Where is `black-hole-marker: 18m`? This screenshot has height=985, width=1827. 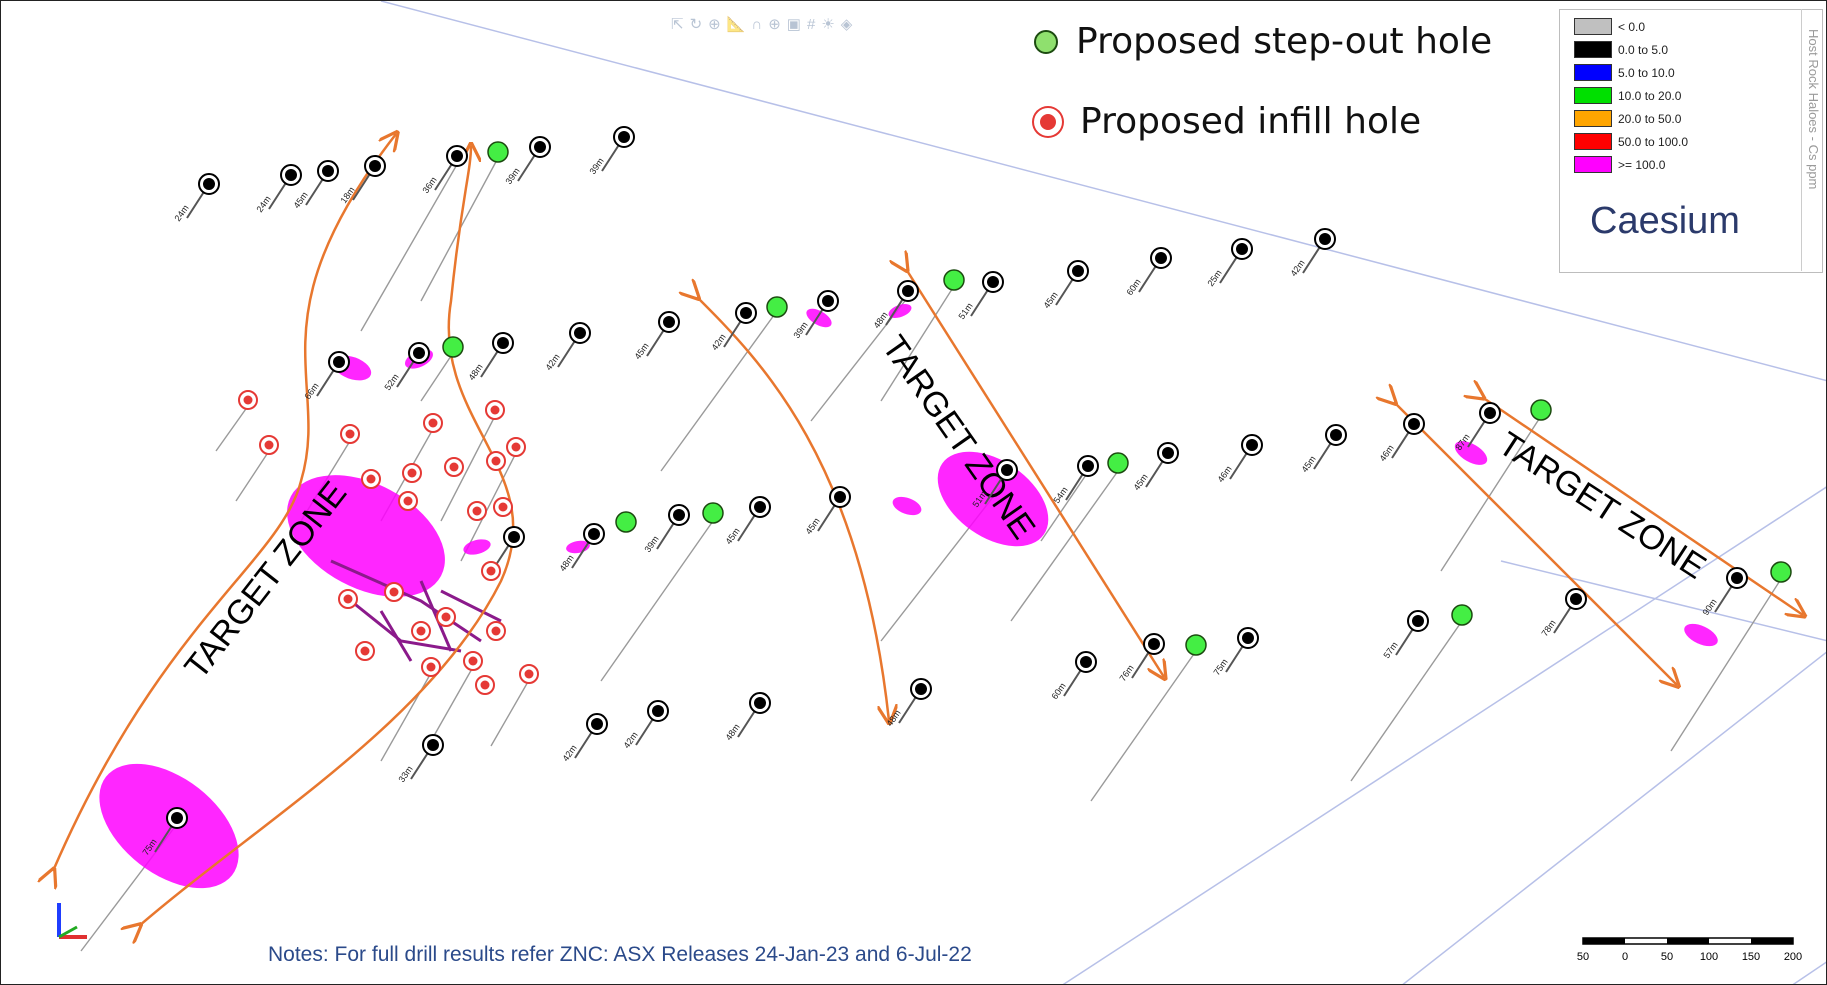
black-hole-marker: 18m is located at coordinates (362, 180).